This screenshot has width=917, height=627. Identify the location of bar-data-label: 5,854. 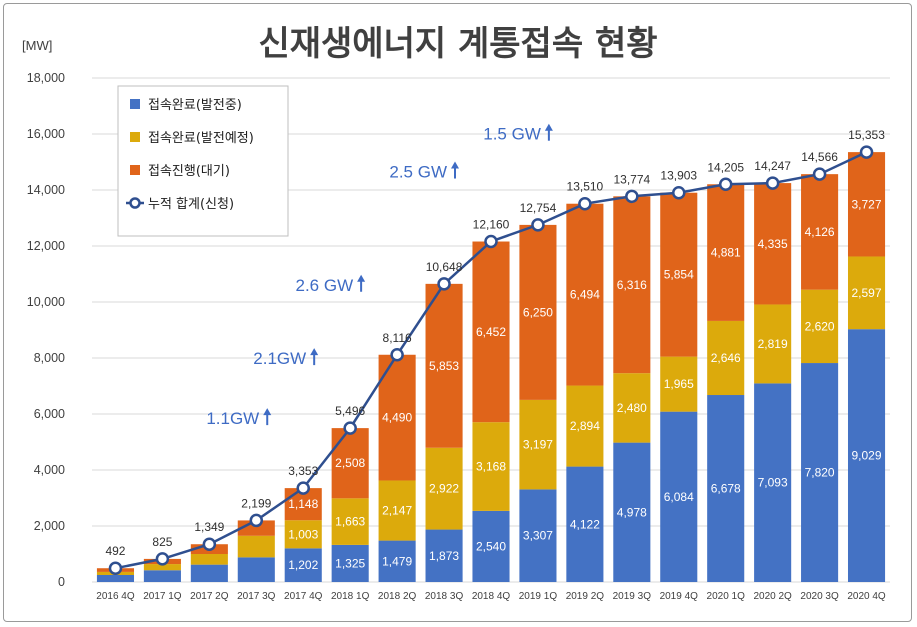
(679, 275).